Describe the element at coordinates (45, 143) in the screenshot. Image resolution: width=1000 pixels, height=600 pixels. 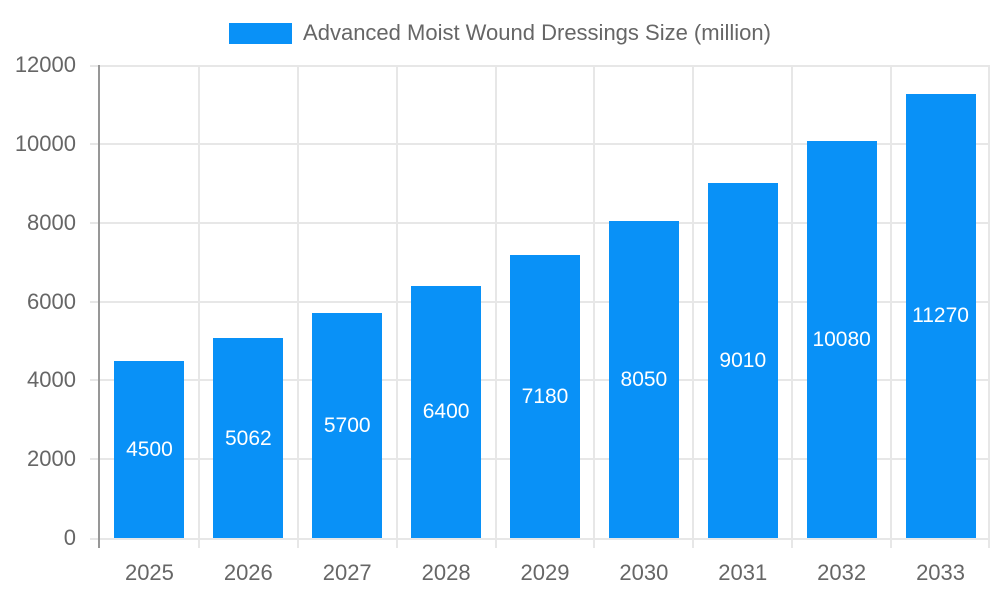
I see `y-tick-label: 10000` at that location.